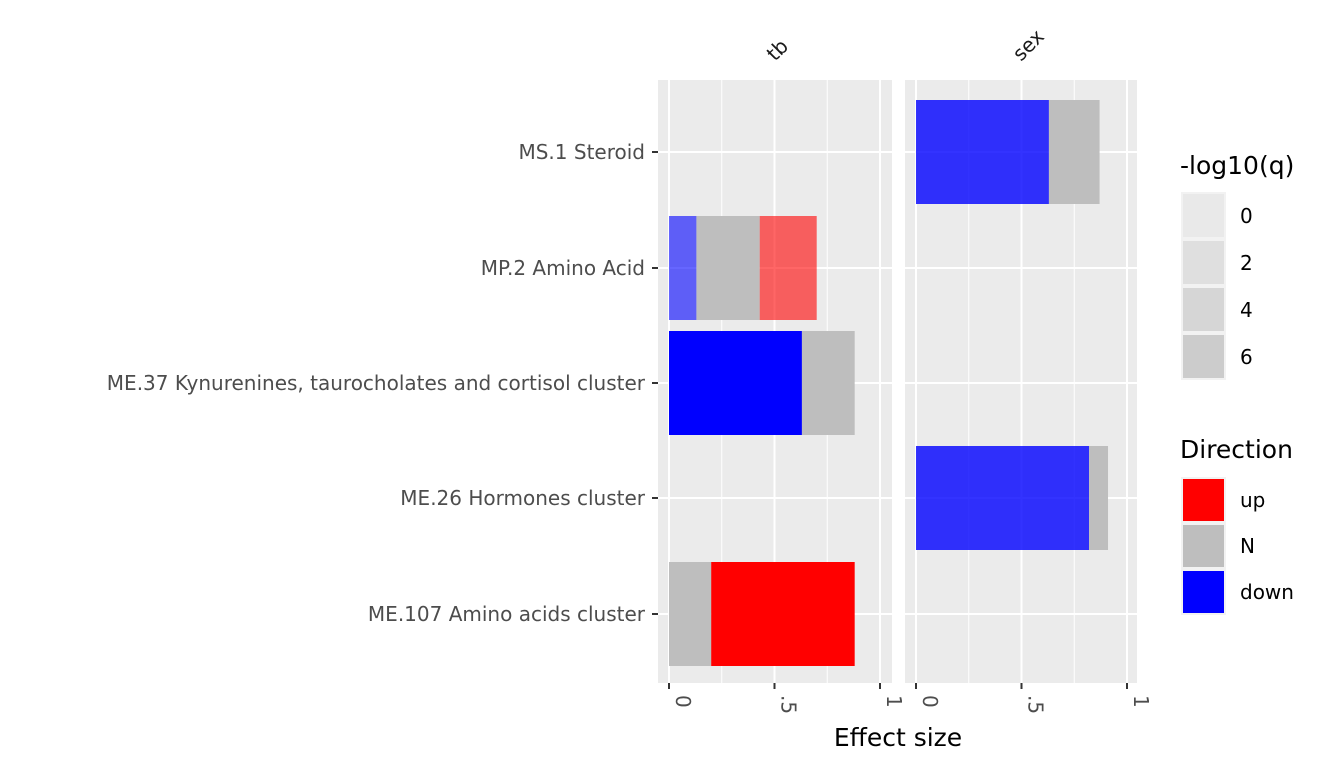  I want to click on legend-label: 2, so click(1246, 263).